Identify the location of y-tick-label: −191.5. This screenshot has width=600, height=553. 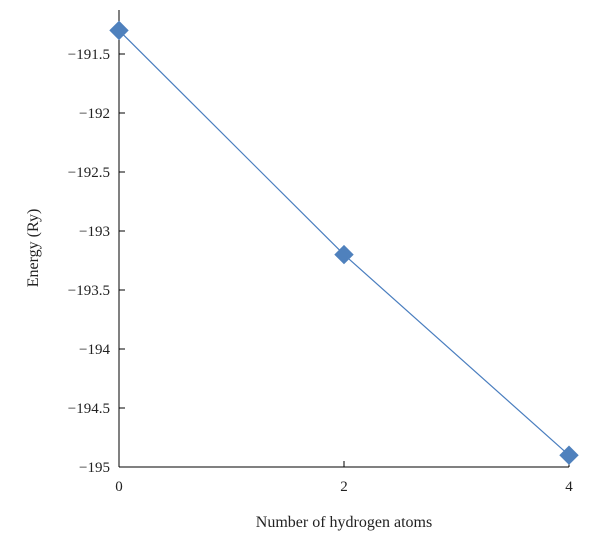
(89, 55).